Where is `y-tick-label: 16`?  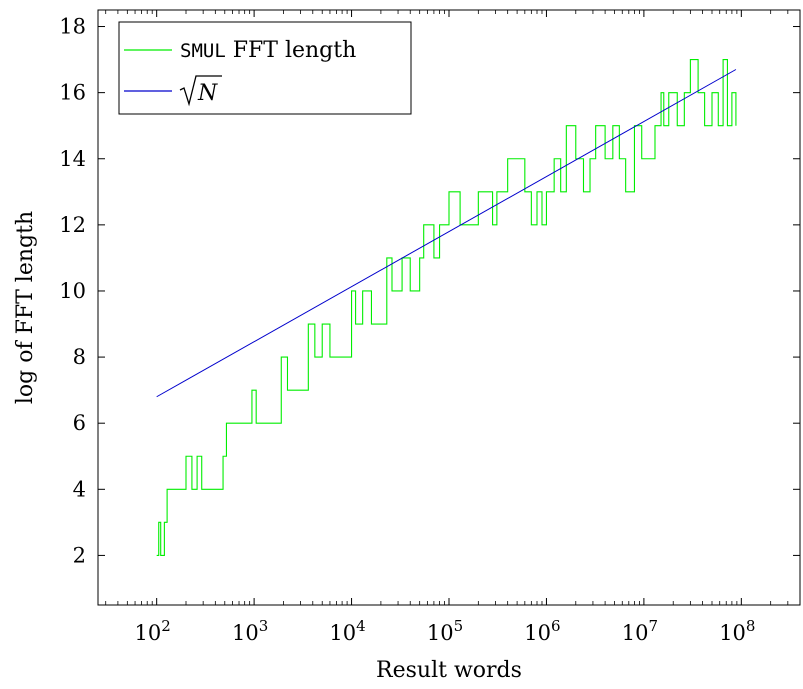
y-tick-label: 16 is located at coordinates (72, 93).